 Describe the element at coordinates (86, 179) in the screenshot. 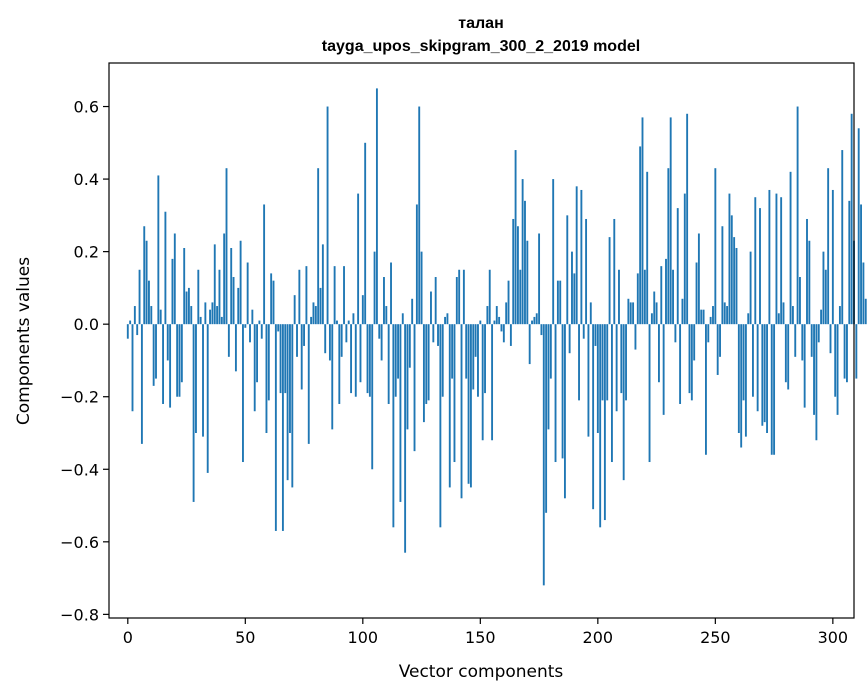

I see `y-tick-label: 0.4` at that location.